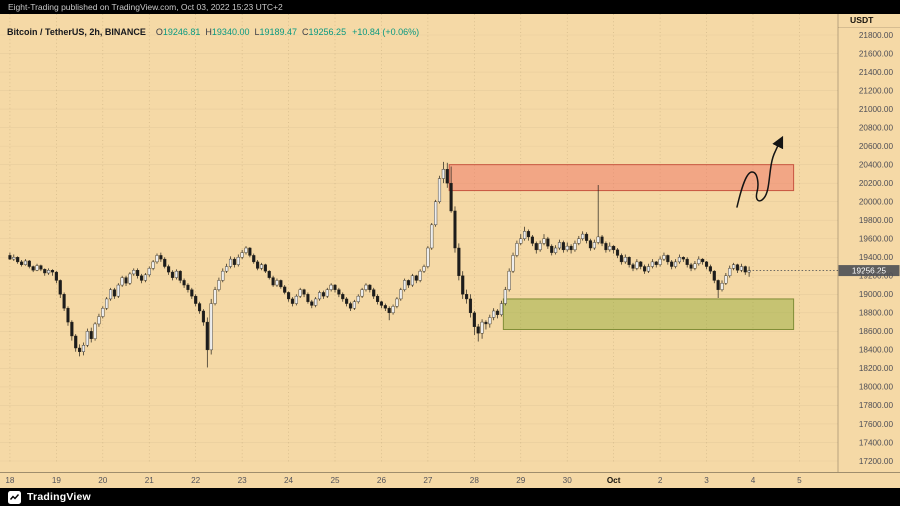 The height and width of the screenshot is (506, 900). What do you see at coordinates (876, 331) in the screenshot?
I see `svg-text: 18600.00` at bounding box center [876, 331].